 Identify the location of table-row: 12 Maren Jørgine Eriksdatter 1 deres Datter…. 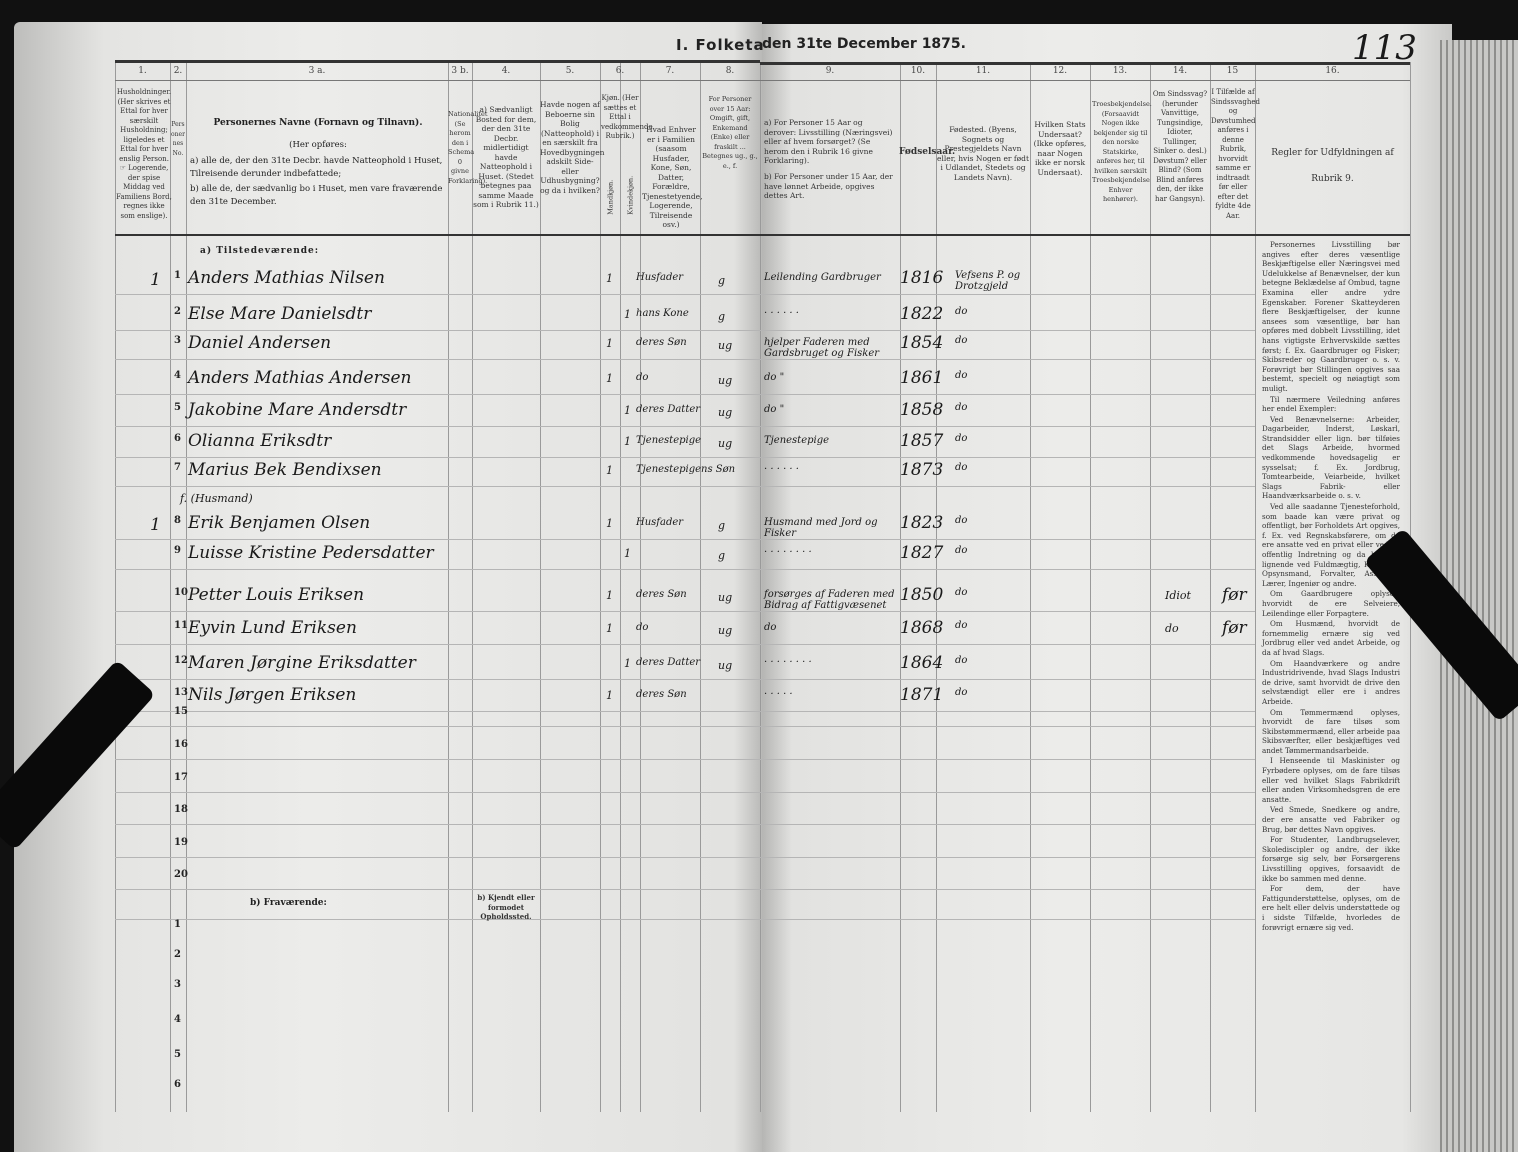
(705, 668).